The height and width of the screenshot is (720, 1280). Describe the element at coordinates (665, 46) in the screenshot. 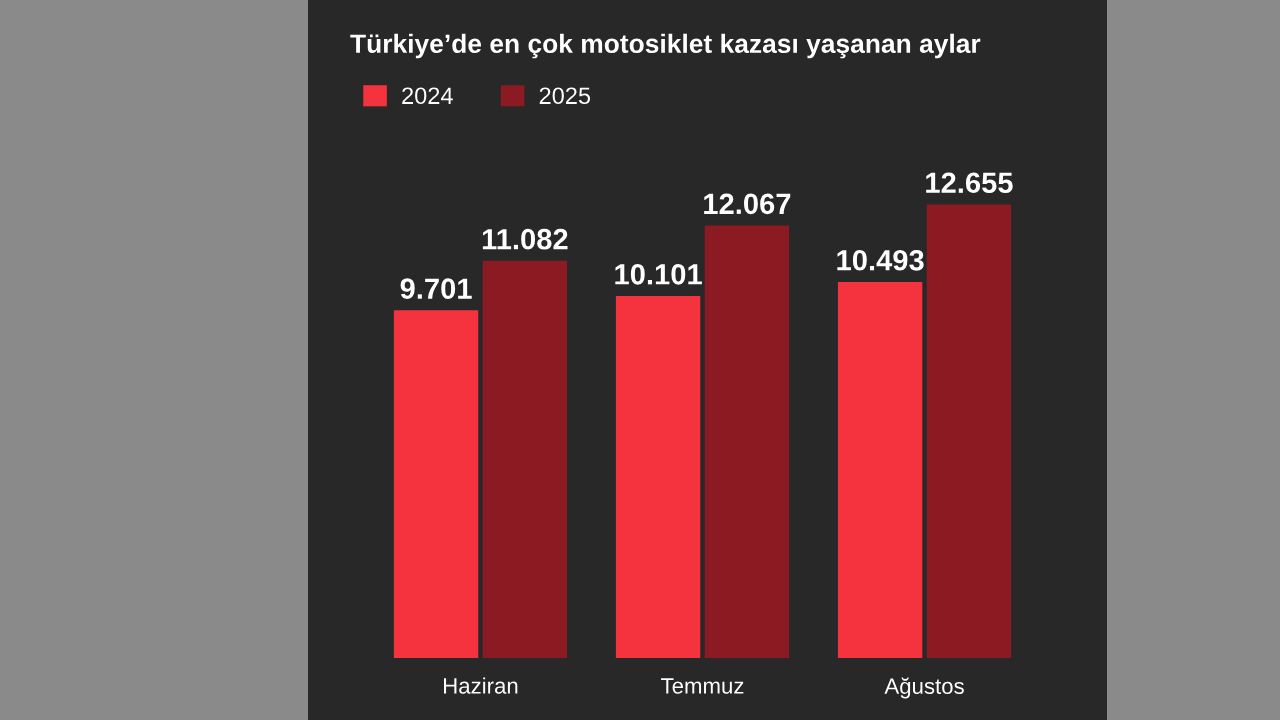

I see `chart-title: Türkiye’de en çok motosiklet kazası yaşanan aylar` at that location.